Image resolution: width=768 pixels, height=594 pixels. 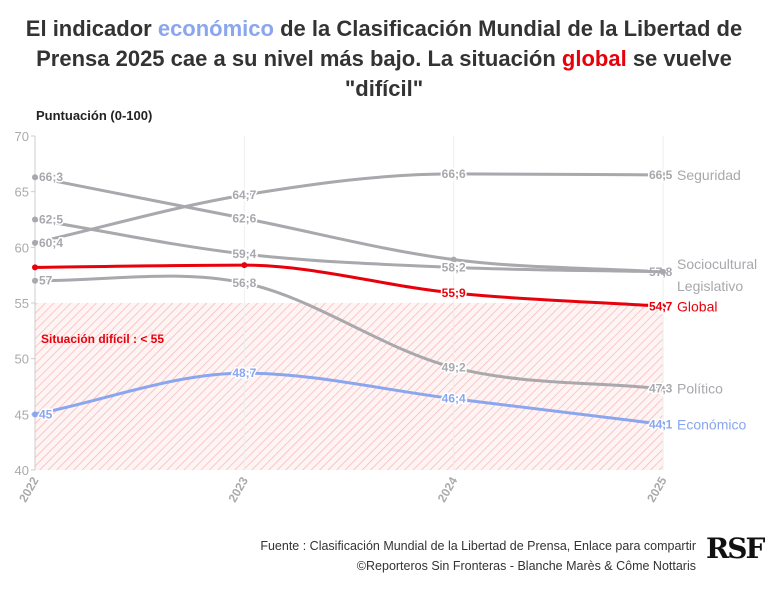 I want to click on y-tick-label: 45, so click(x=22, y=414).